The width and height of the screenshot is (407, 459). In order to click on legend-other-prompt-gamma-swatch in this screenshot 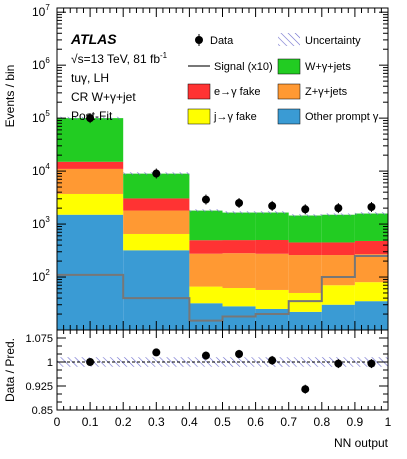, I will do `click(289, 116)`.